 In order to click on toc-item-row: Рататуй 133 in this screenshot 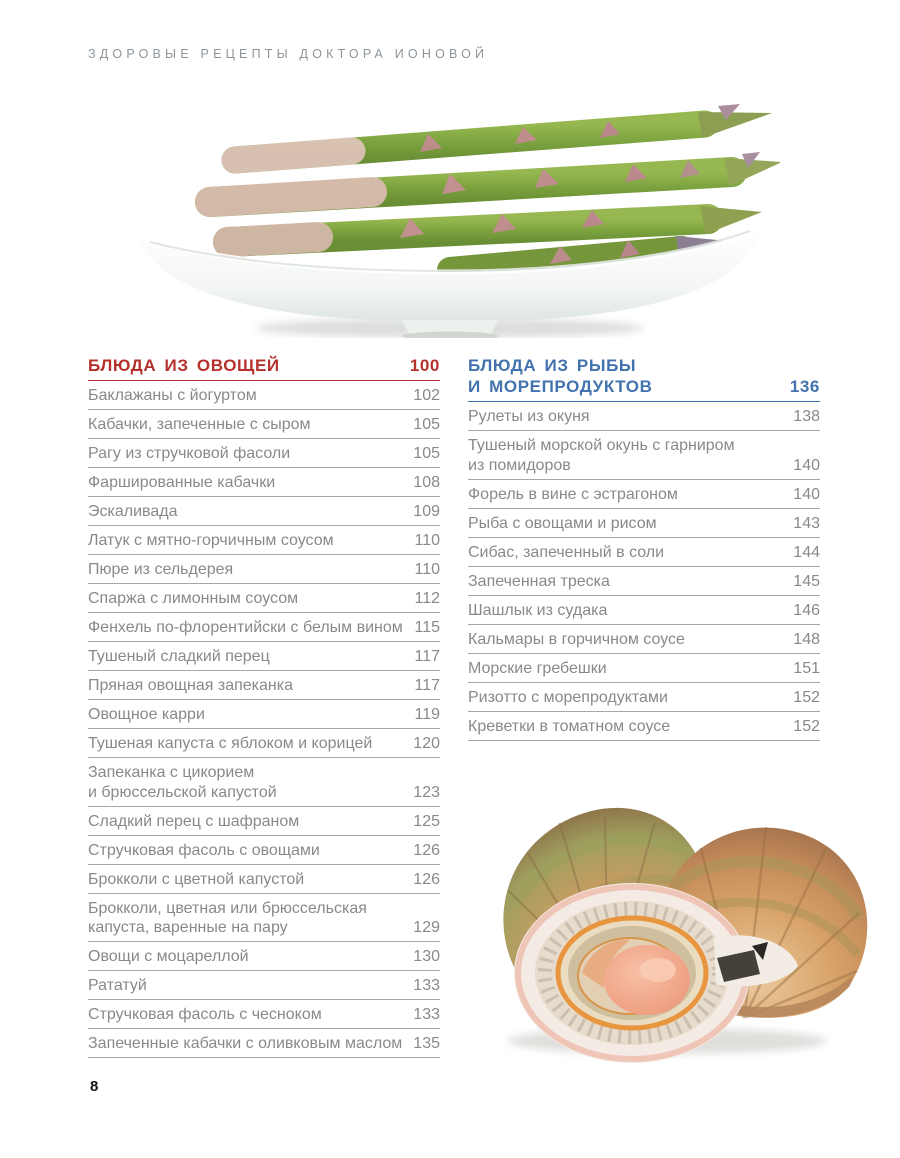, I will do `click(264, 988)`.